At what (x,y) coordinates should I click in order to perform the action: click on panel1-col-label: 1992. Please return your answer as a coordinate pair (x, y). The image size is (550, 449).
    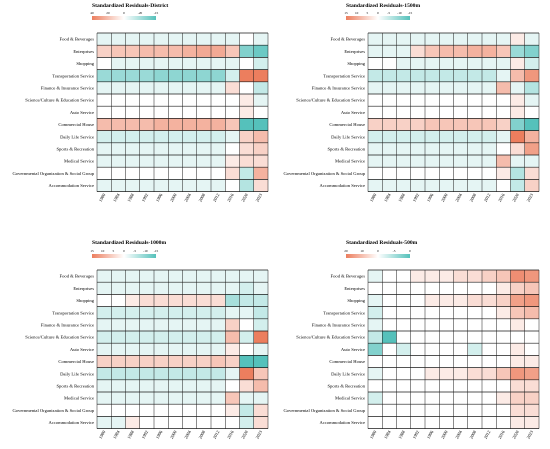
    Looking at the image, I should click on (145, 198).